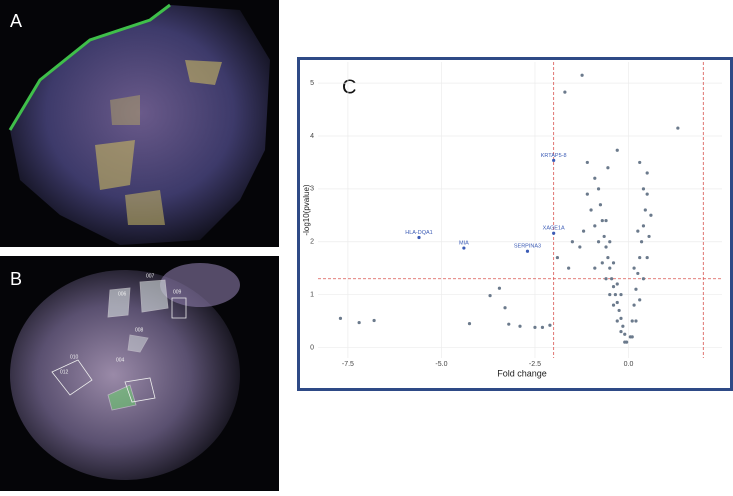 This screenshot has height=496, width=733. What do you see at coordinates (312, 189) in the screenshot?
I see `y-tick-label: 3` at bounding box center [312, 189].